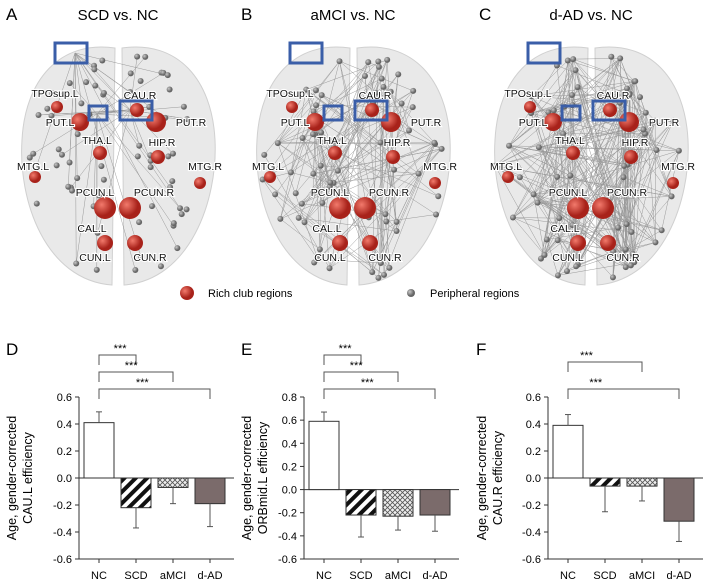 The width and height of the screenshot is (707, 586). I want to click on y-tick-label: 0.0, so click(64, 479).